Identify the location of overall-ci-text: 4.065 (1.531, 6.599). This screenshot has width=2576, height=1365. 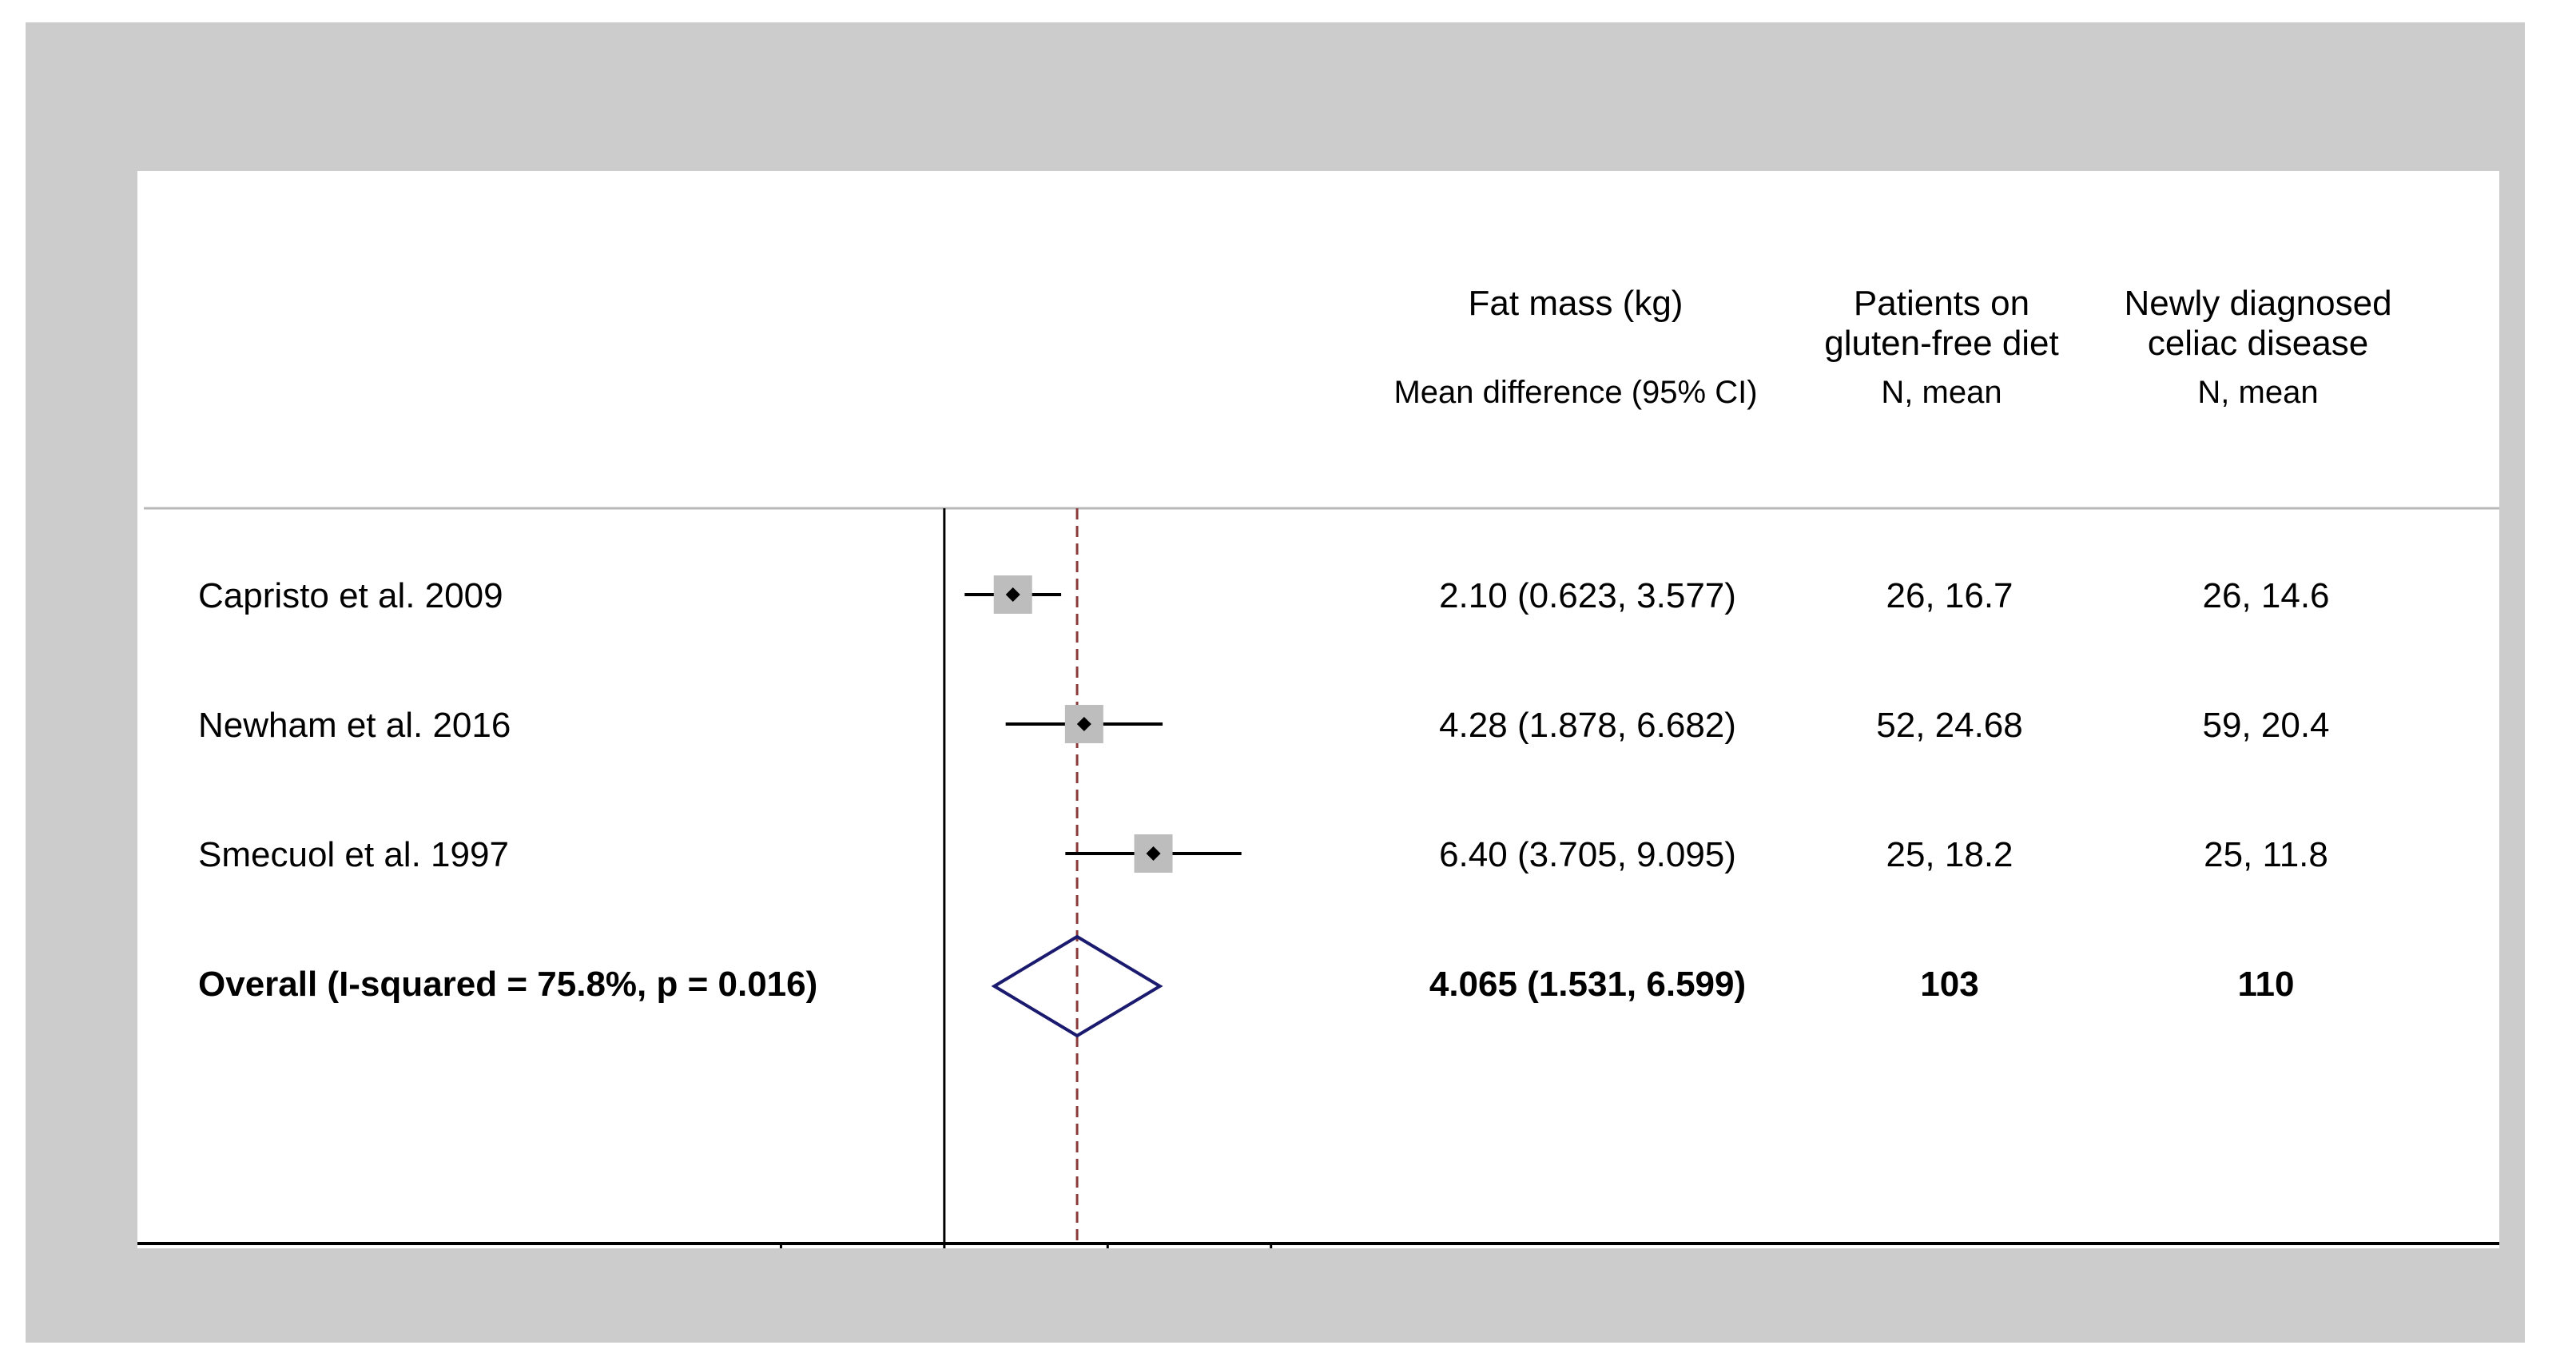
(1587, 985).